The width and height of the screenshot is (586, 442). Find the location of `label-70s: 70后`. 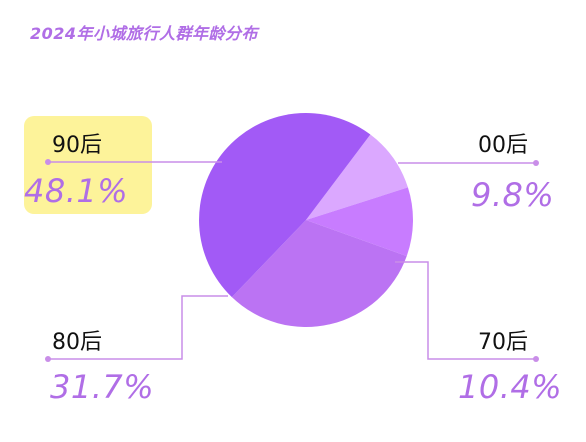

label-70s: 70后 is located at coordinates (503, 342).